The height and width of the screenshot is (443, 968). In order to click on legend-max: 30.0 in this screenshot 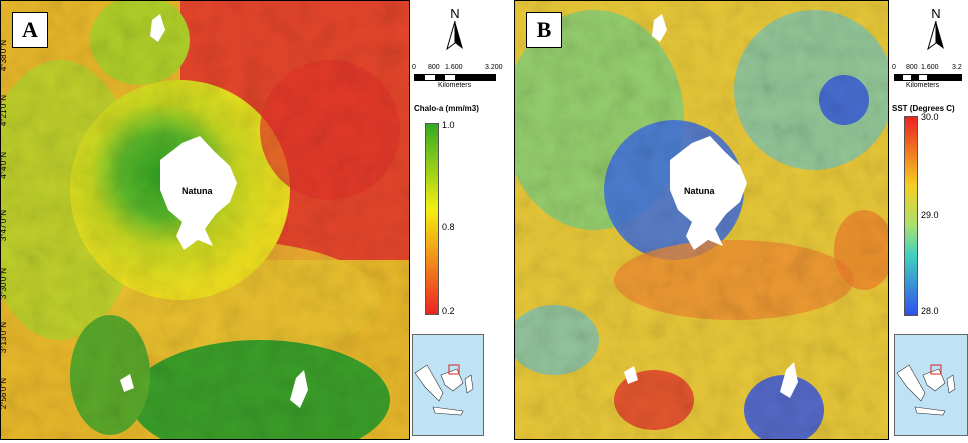, I will do `click(930, 117)`.